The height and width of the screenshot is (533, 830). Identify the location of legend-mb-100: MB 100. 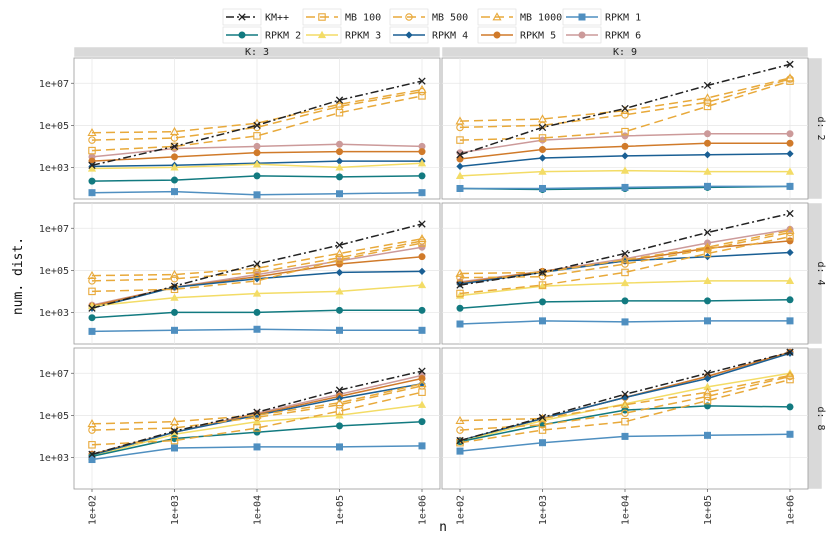
(341, 17).